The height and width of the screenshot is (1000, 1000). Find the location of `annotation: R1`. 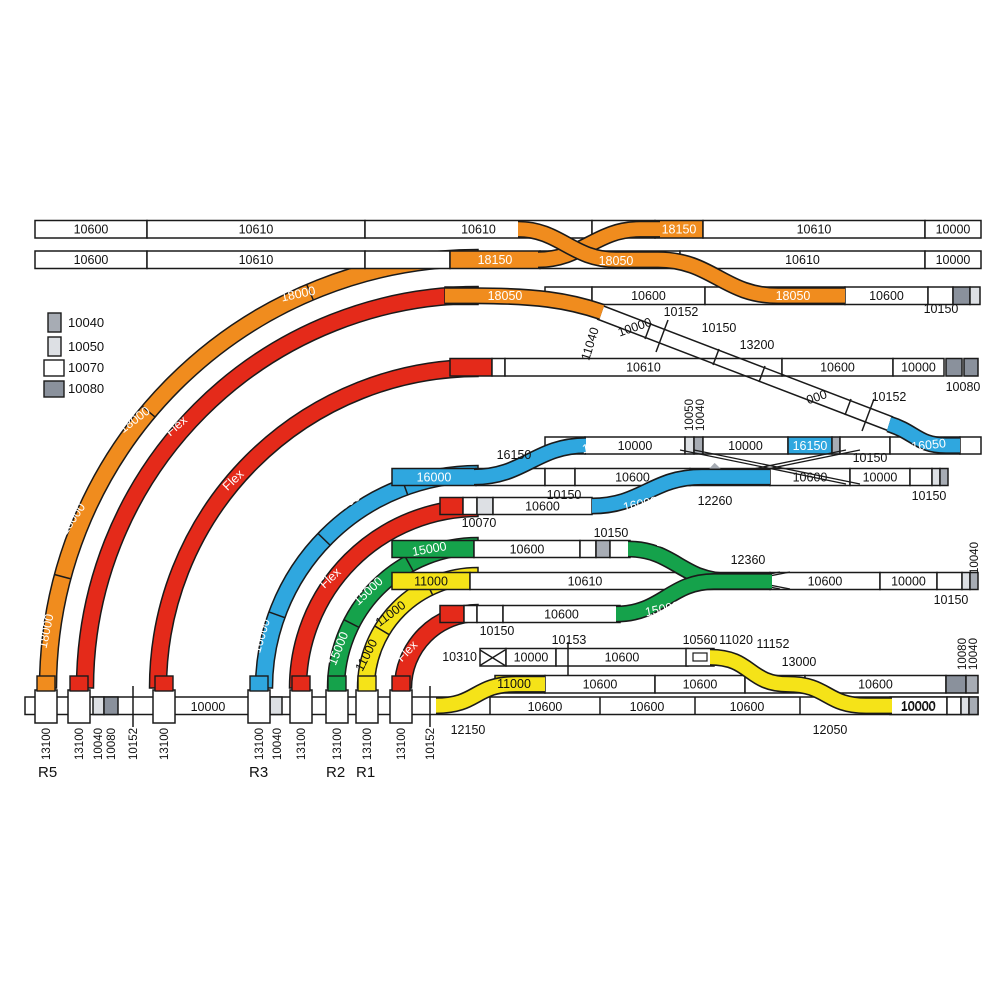

annotation: R1 is located at coordinates (365, 772).